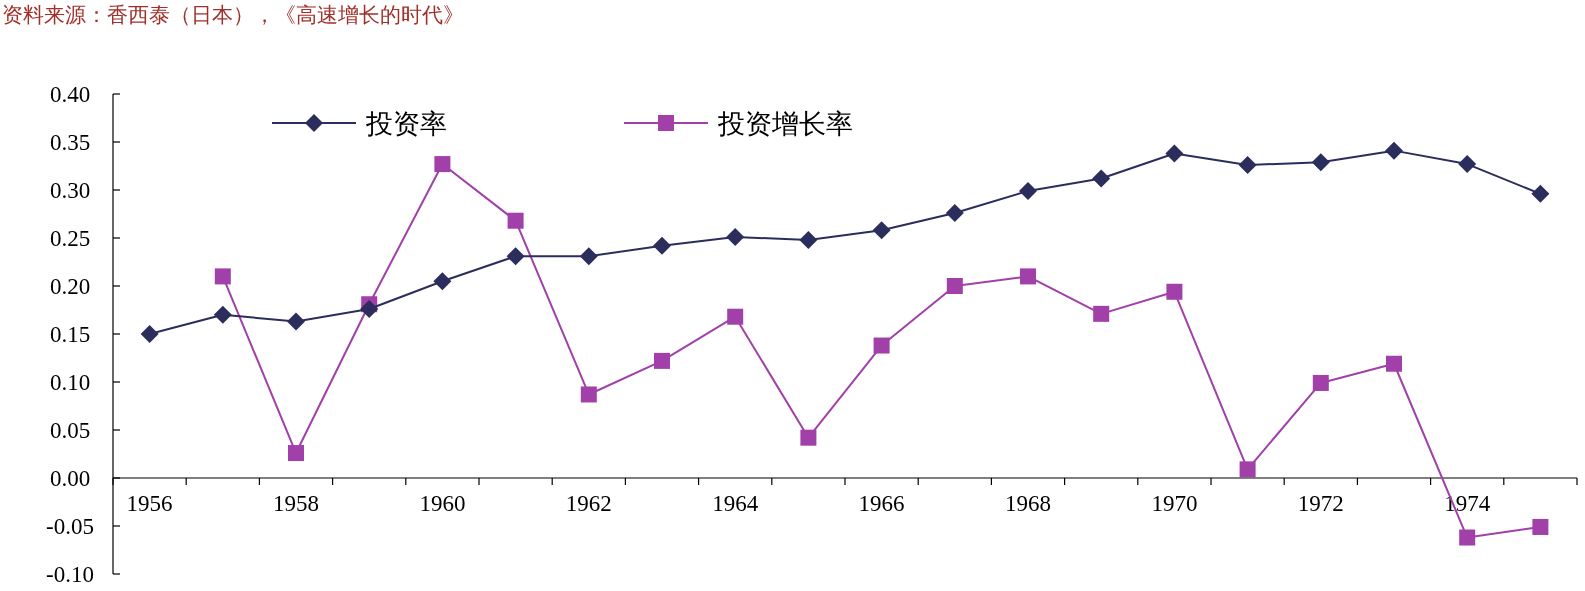 The width and height of the screenshot is (1585, 591). I want to click on x-tick-label: 1958, so click(296, 503).